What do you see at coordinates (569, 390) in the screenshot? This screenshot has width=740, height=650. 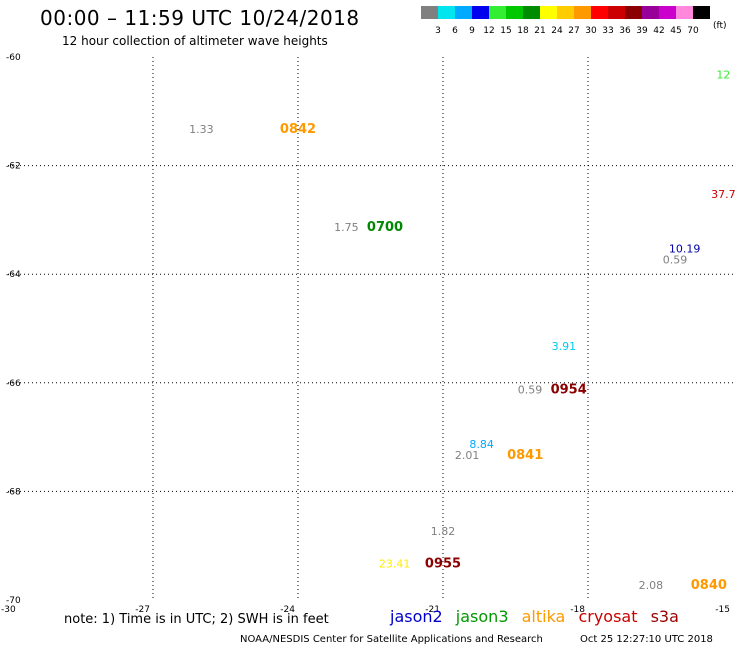 I see `pass-time-label: 0954` at bounding box center [569, 390].